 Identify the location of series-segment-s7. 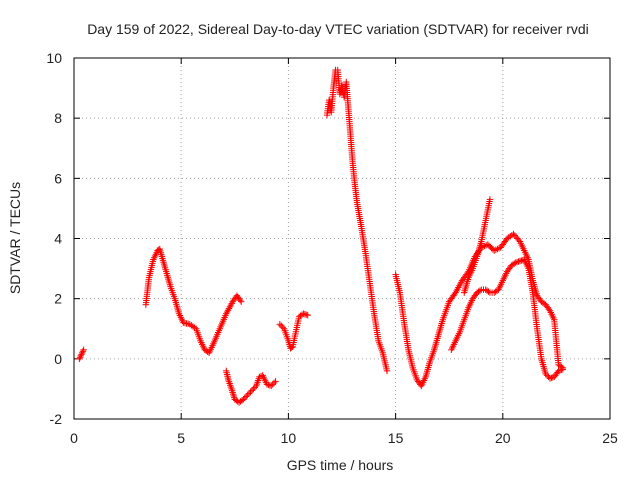
(507, 319).